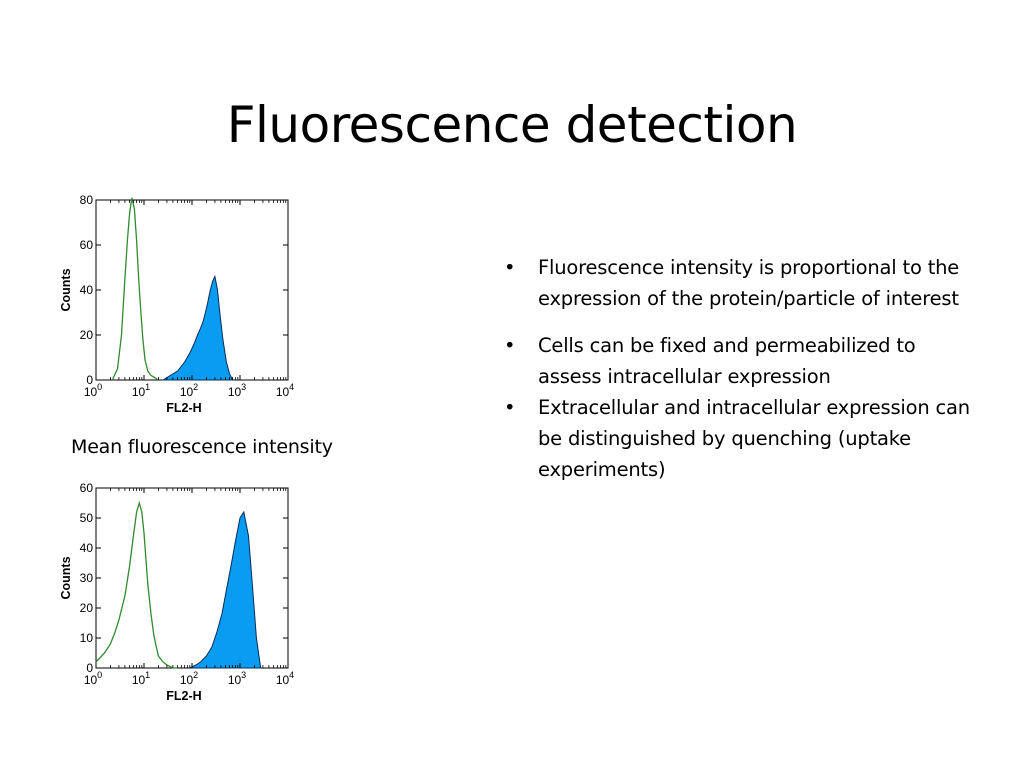 This screenshot has width=1024, height=768. What do you see at coordinates (87, 578) in the screenshot?
I see `y-tick-label: 30` at bounding box center [87, 578].